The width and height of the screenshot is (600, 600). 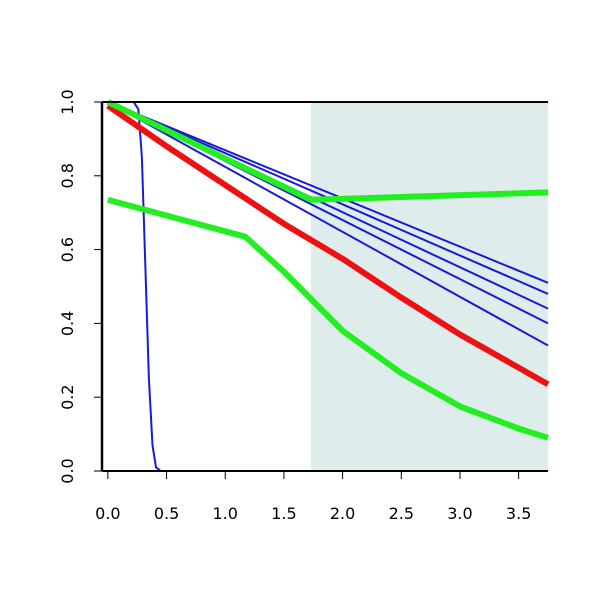 What do you see at coordinates (80, 286) in the screenshot?
I see `y-axis-ticks: 0.0 0.2 0.4 0.6 0.8 1.0` at bounding box center [80, 286].